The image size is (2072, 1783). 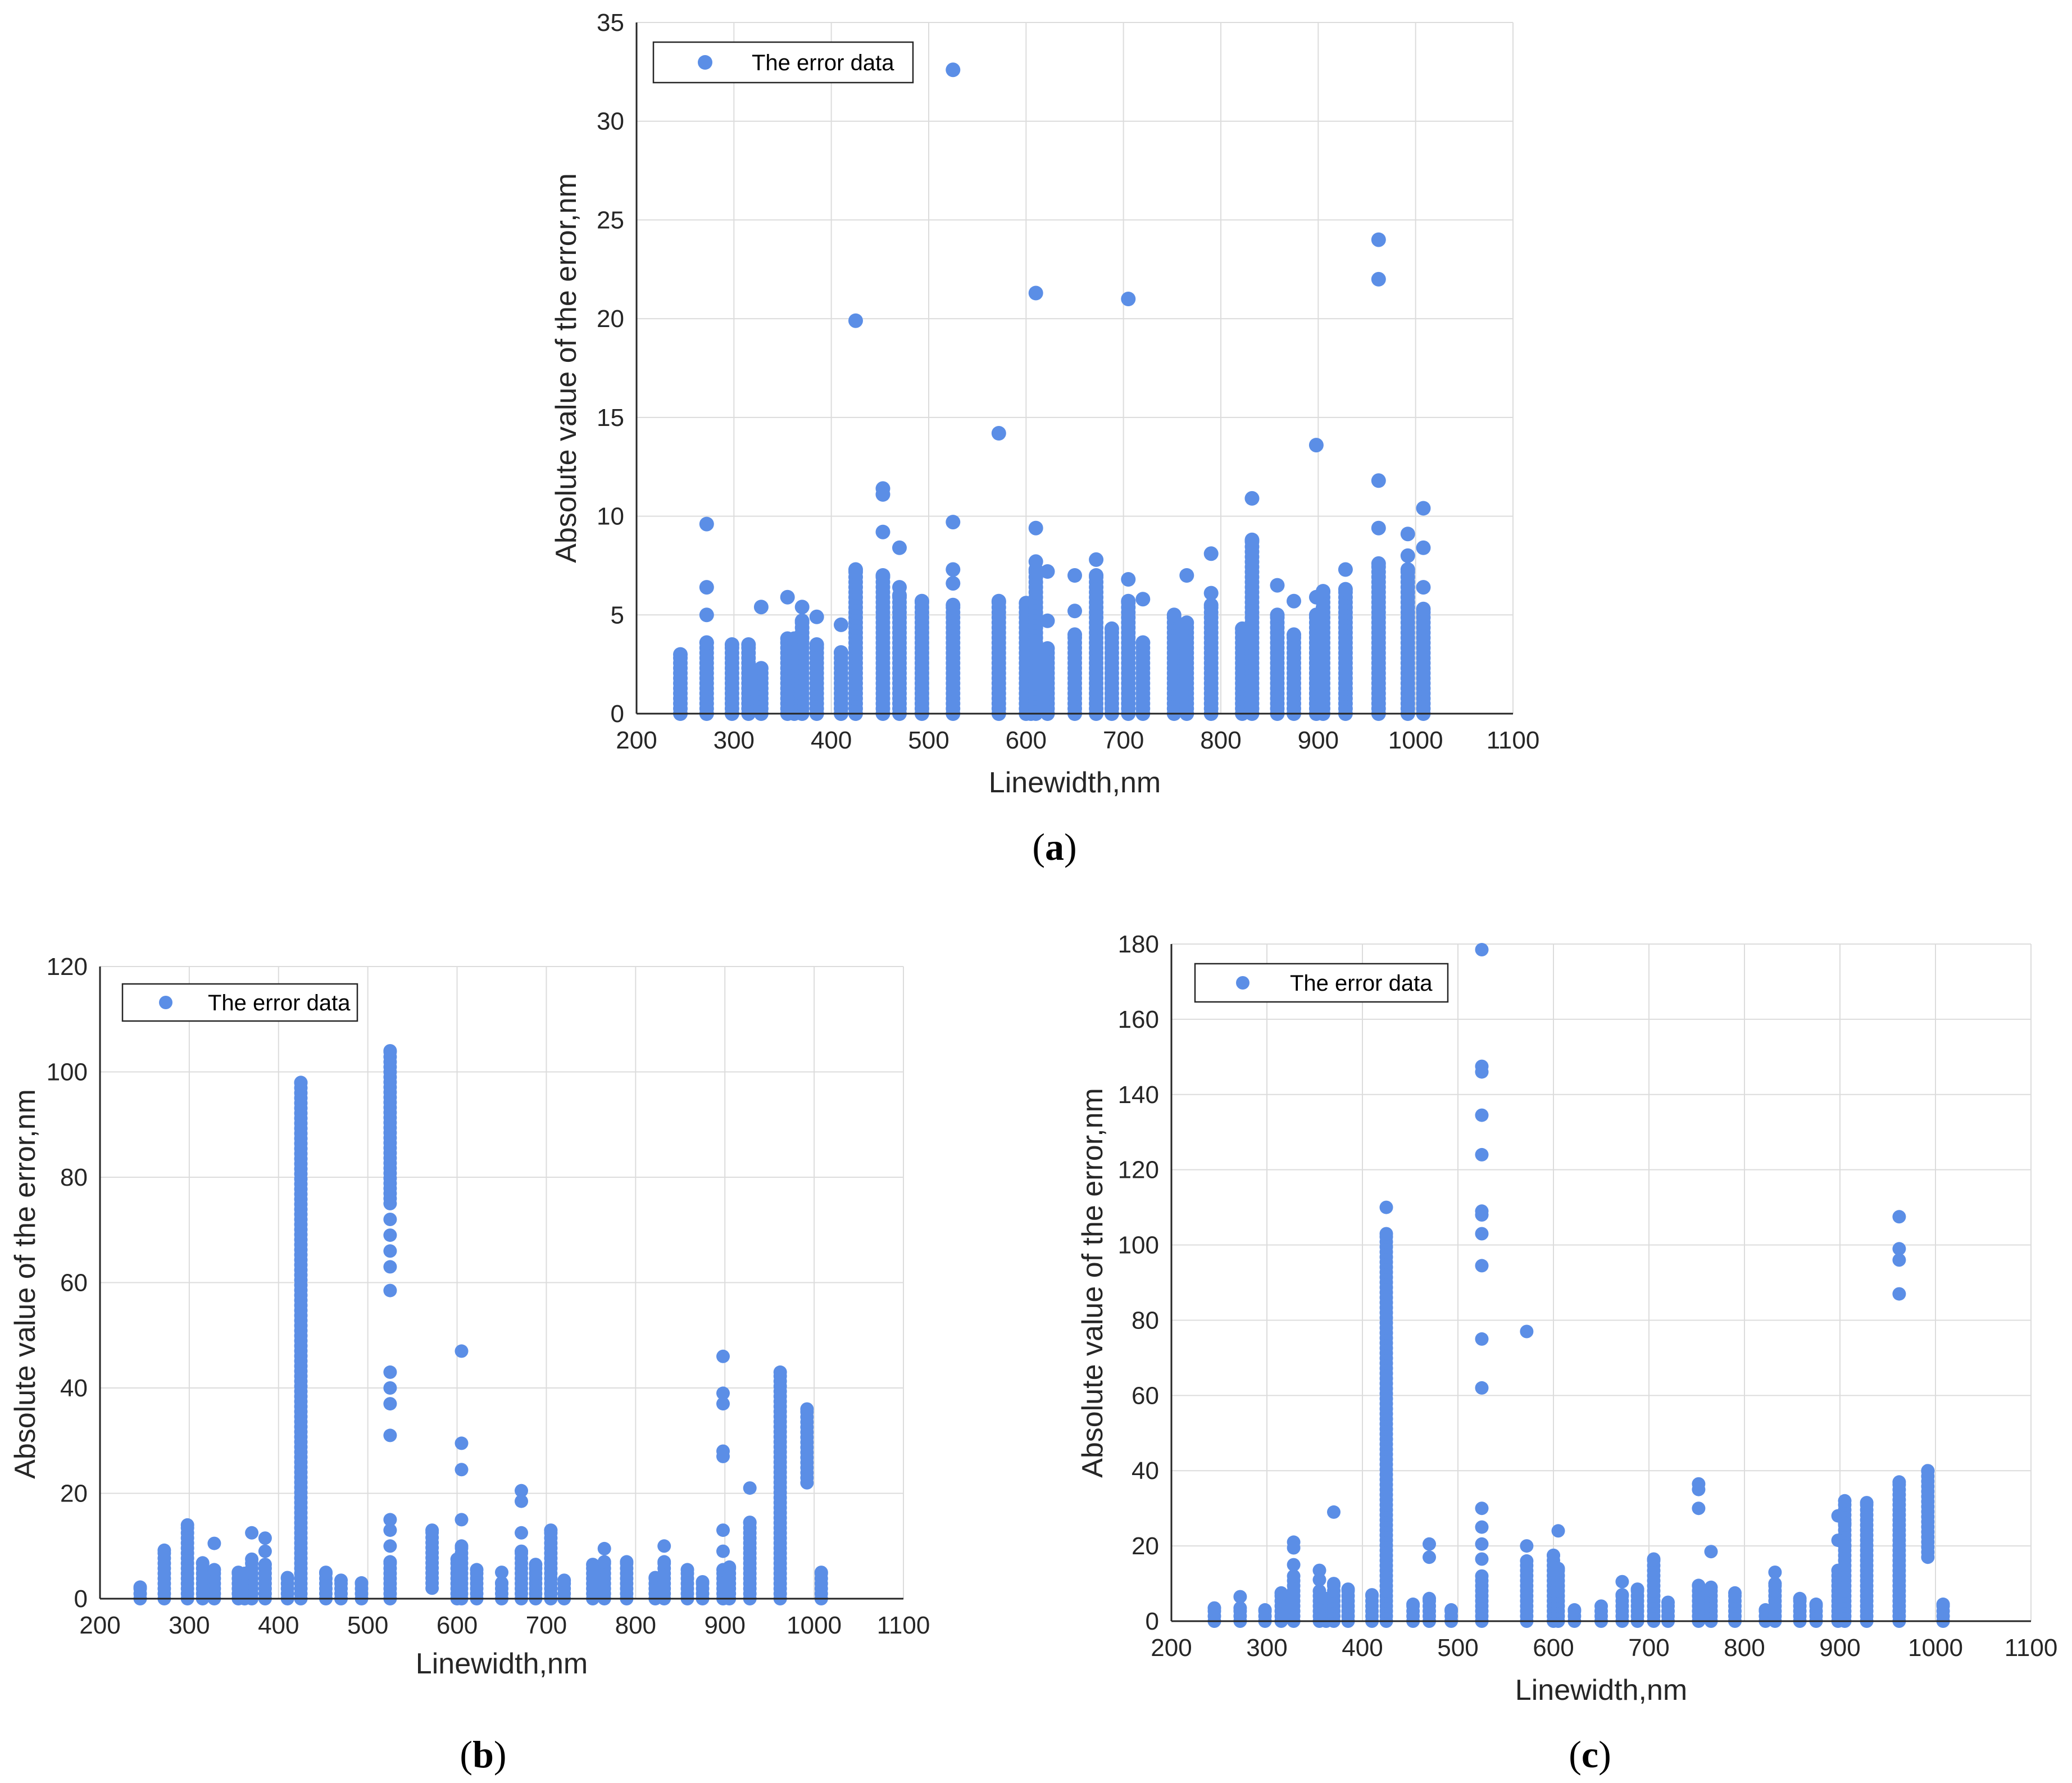 I want to click on x-tick-label: 400, so click(x=278, y=1625).